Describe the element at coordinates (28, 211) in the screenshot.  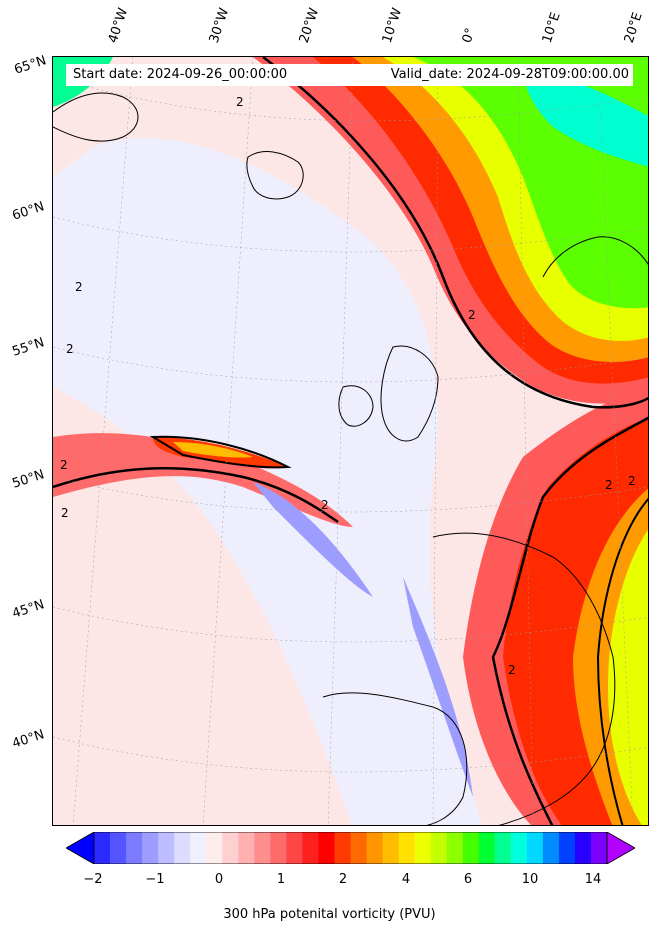
I see `lat-label-60n: 60°N` at that location.